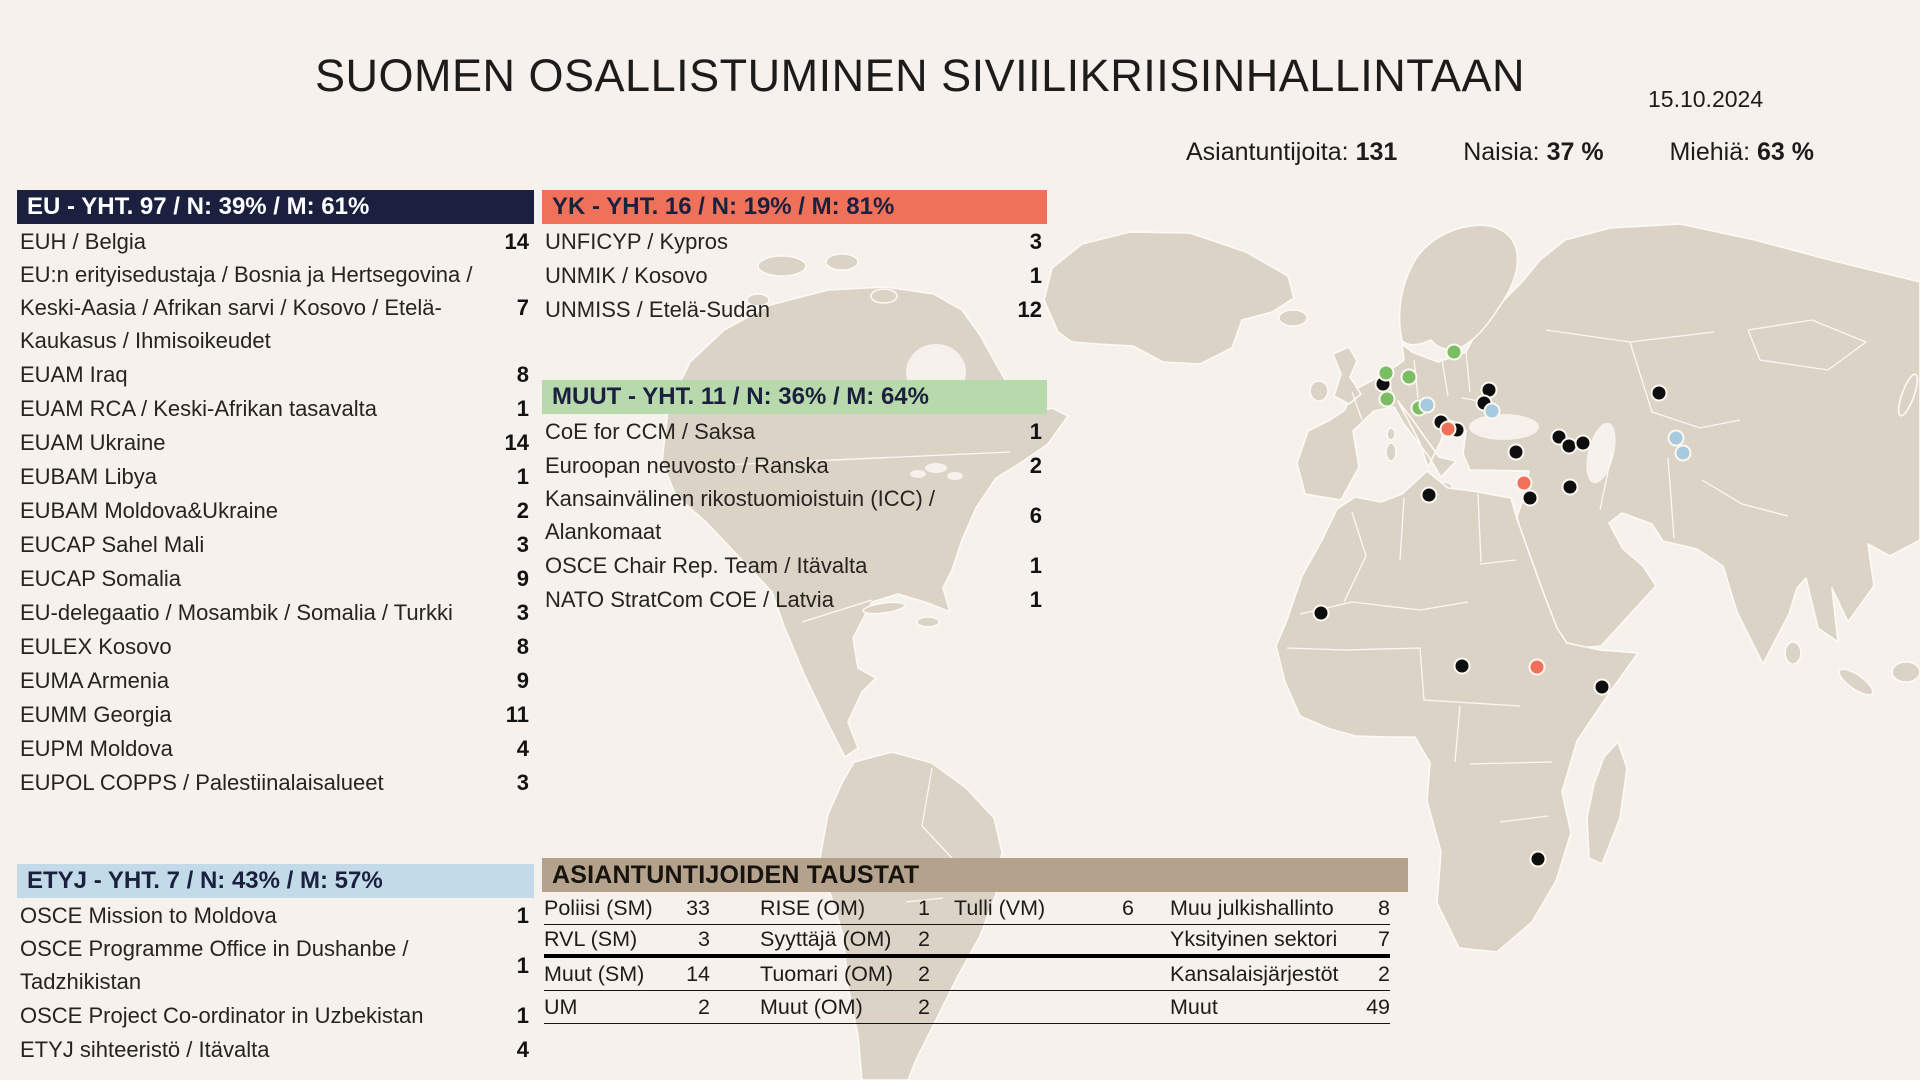 This screenshot has height=1080, width=1920. What do you see at coordinates (148, 915) in the screenshot?
I see `mission-label: OSCE Mission to Moldova` at bounding box center [148, 915].